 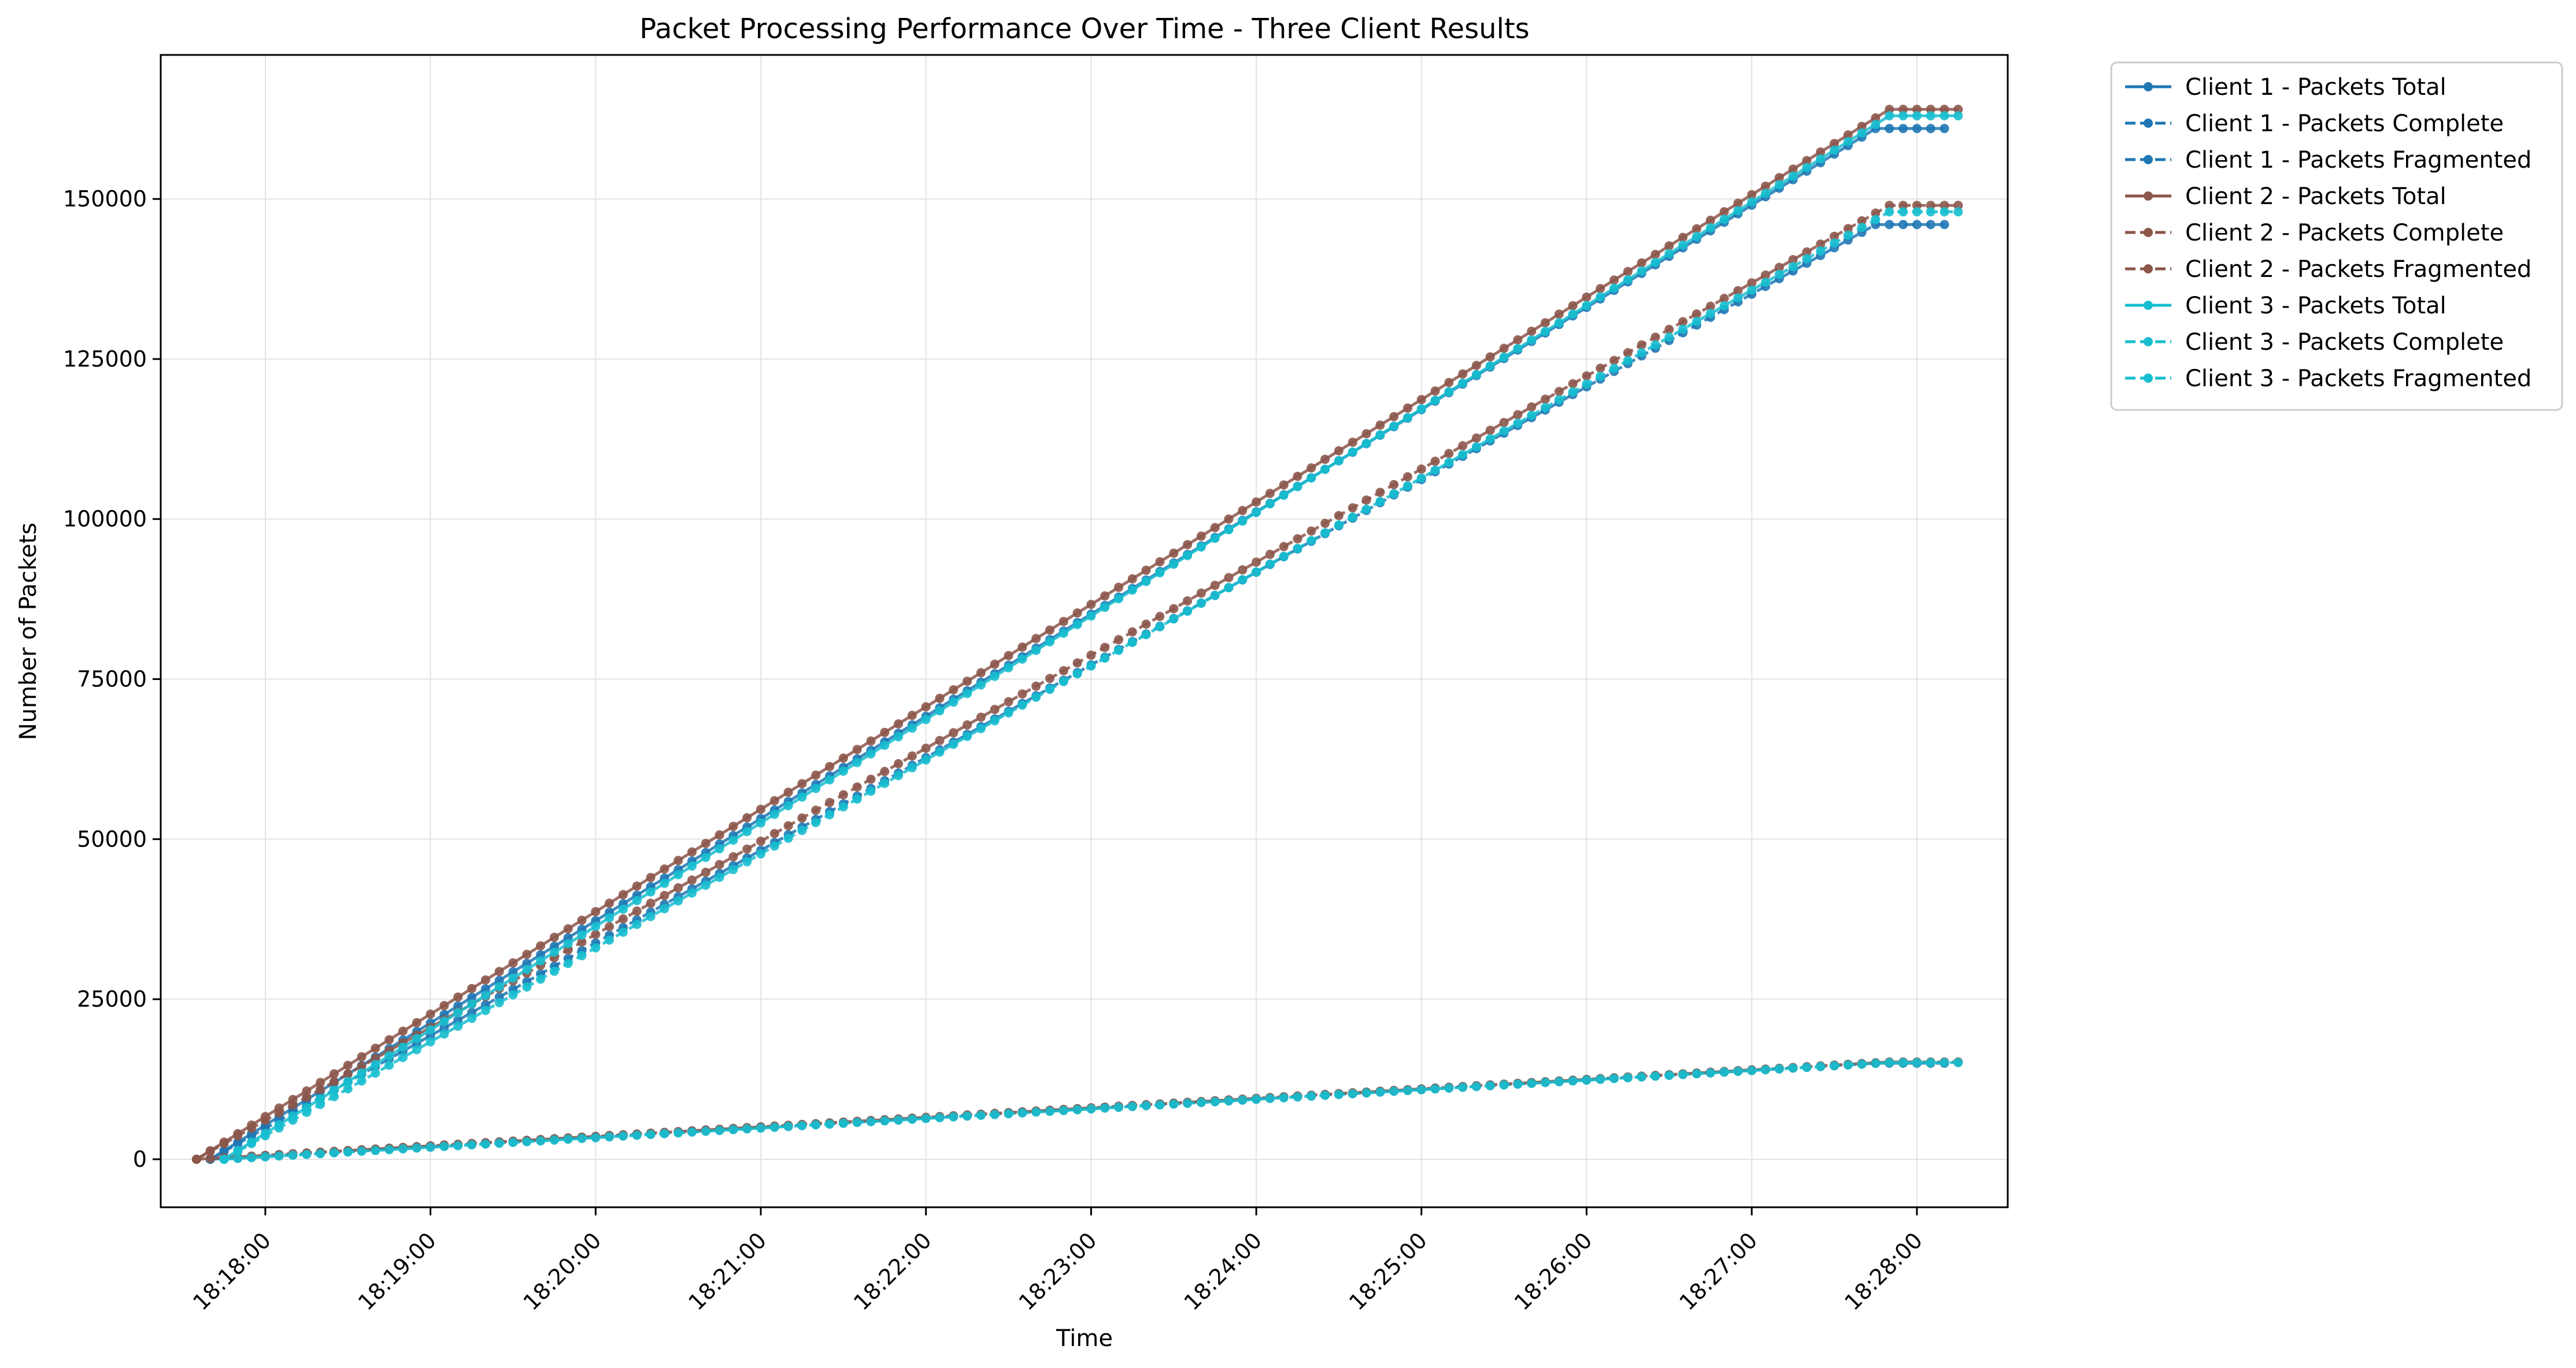 What do you see at coordinates (29, 631) in the screenshot?
I see `y-axis-title: Number of Packets` at bounding box center [29, 631].